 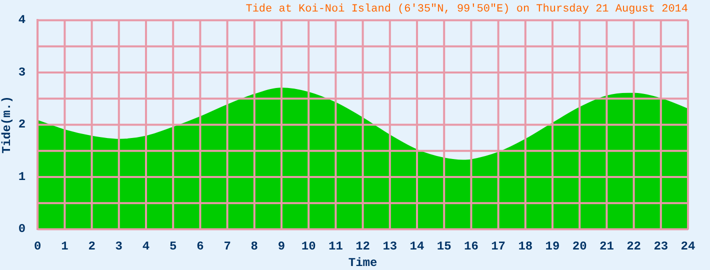 I want to click on y-tick-label: 0, so click(x=22, y=229).